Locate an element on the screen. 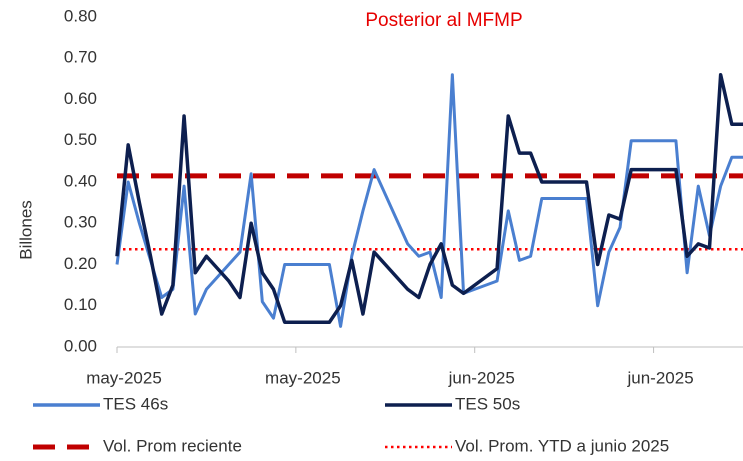 The width and height of the screenshot is (743, 461). y-tick-label: 0.60 is located at coordinates (80, 98).